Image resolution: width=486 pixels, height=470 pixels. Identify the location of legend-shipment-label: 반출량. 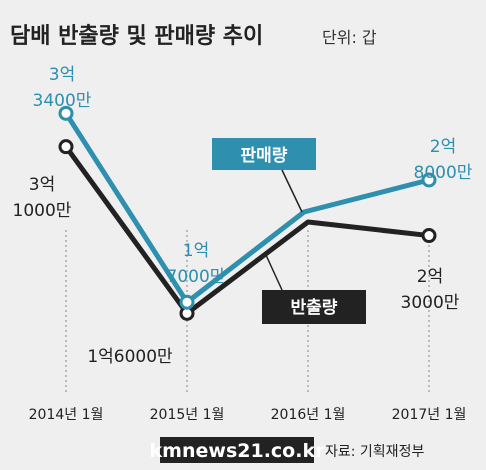
(314, 308).